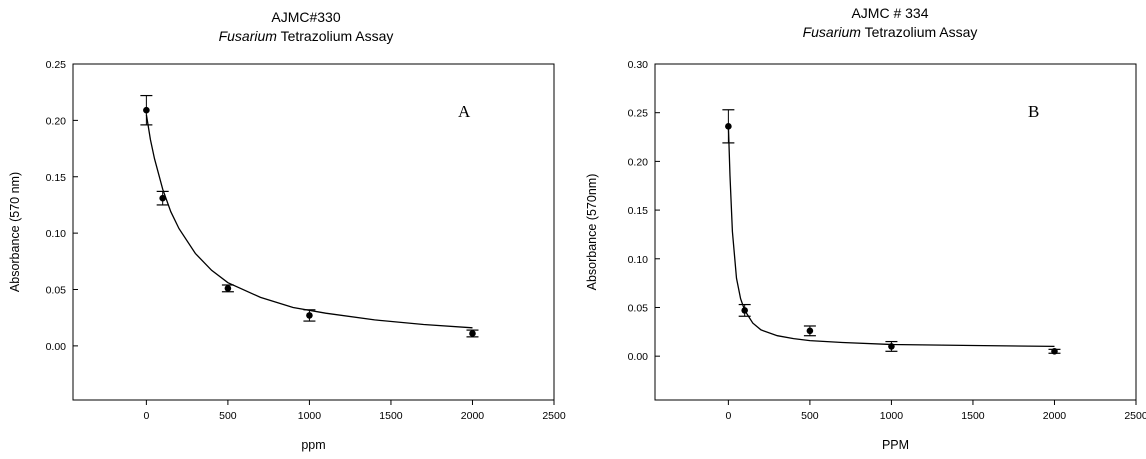 The image size is (1146, 459). I want to click on x-axis-label: ppm, so click(313, 445).